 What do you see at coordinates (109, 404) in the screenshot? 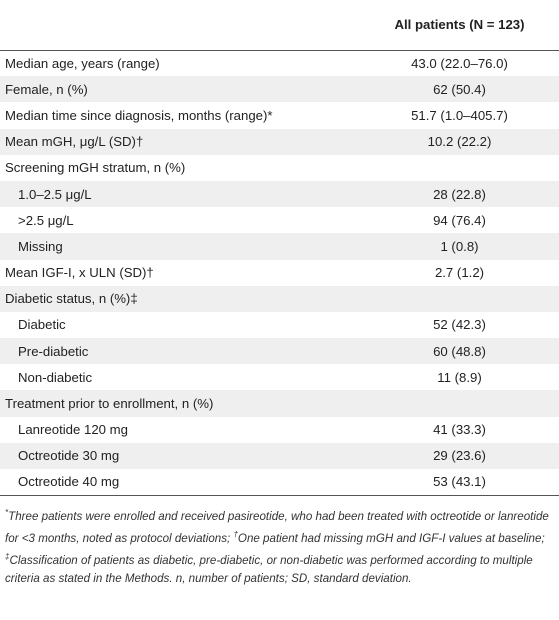
I see `row-label: Treatment prior to enrollment, n (%)` at bounding box center [109, 404].